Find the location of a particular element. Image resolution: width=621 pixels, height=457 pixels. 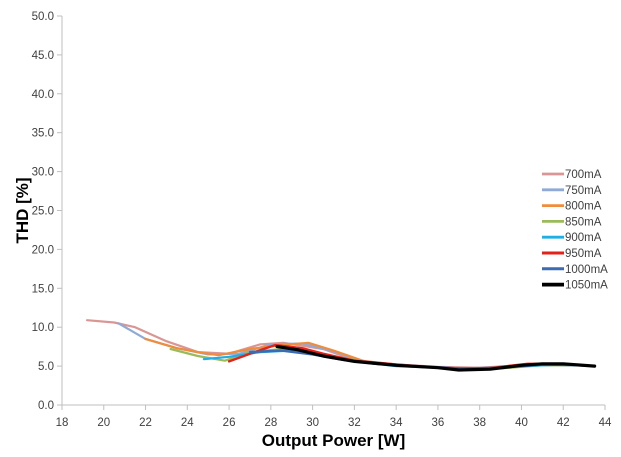

series-line-1050mA is located at coordinates (436, 358).